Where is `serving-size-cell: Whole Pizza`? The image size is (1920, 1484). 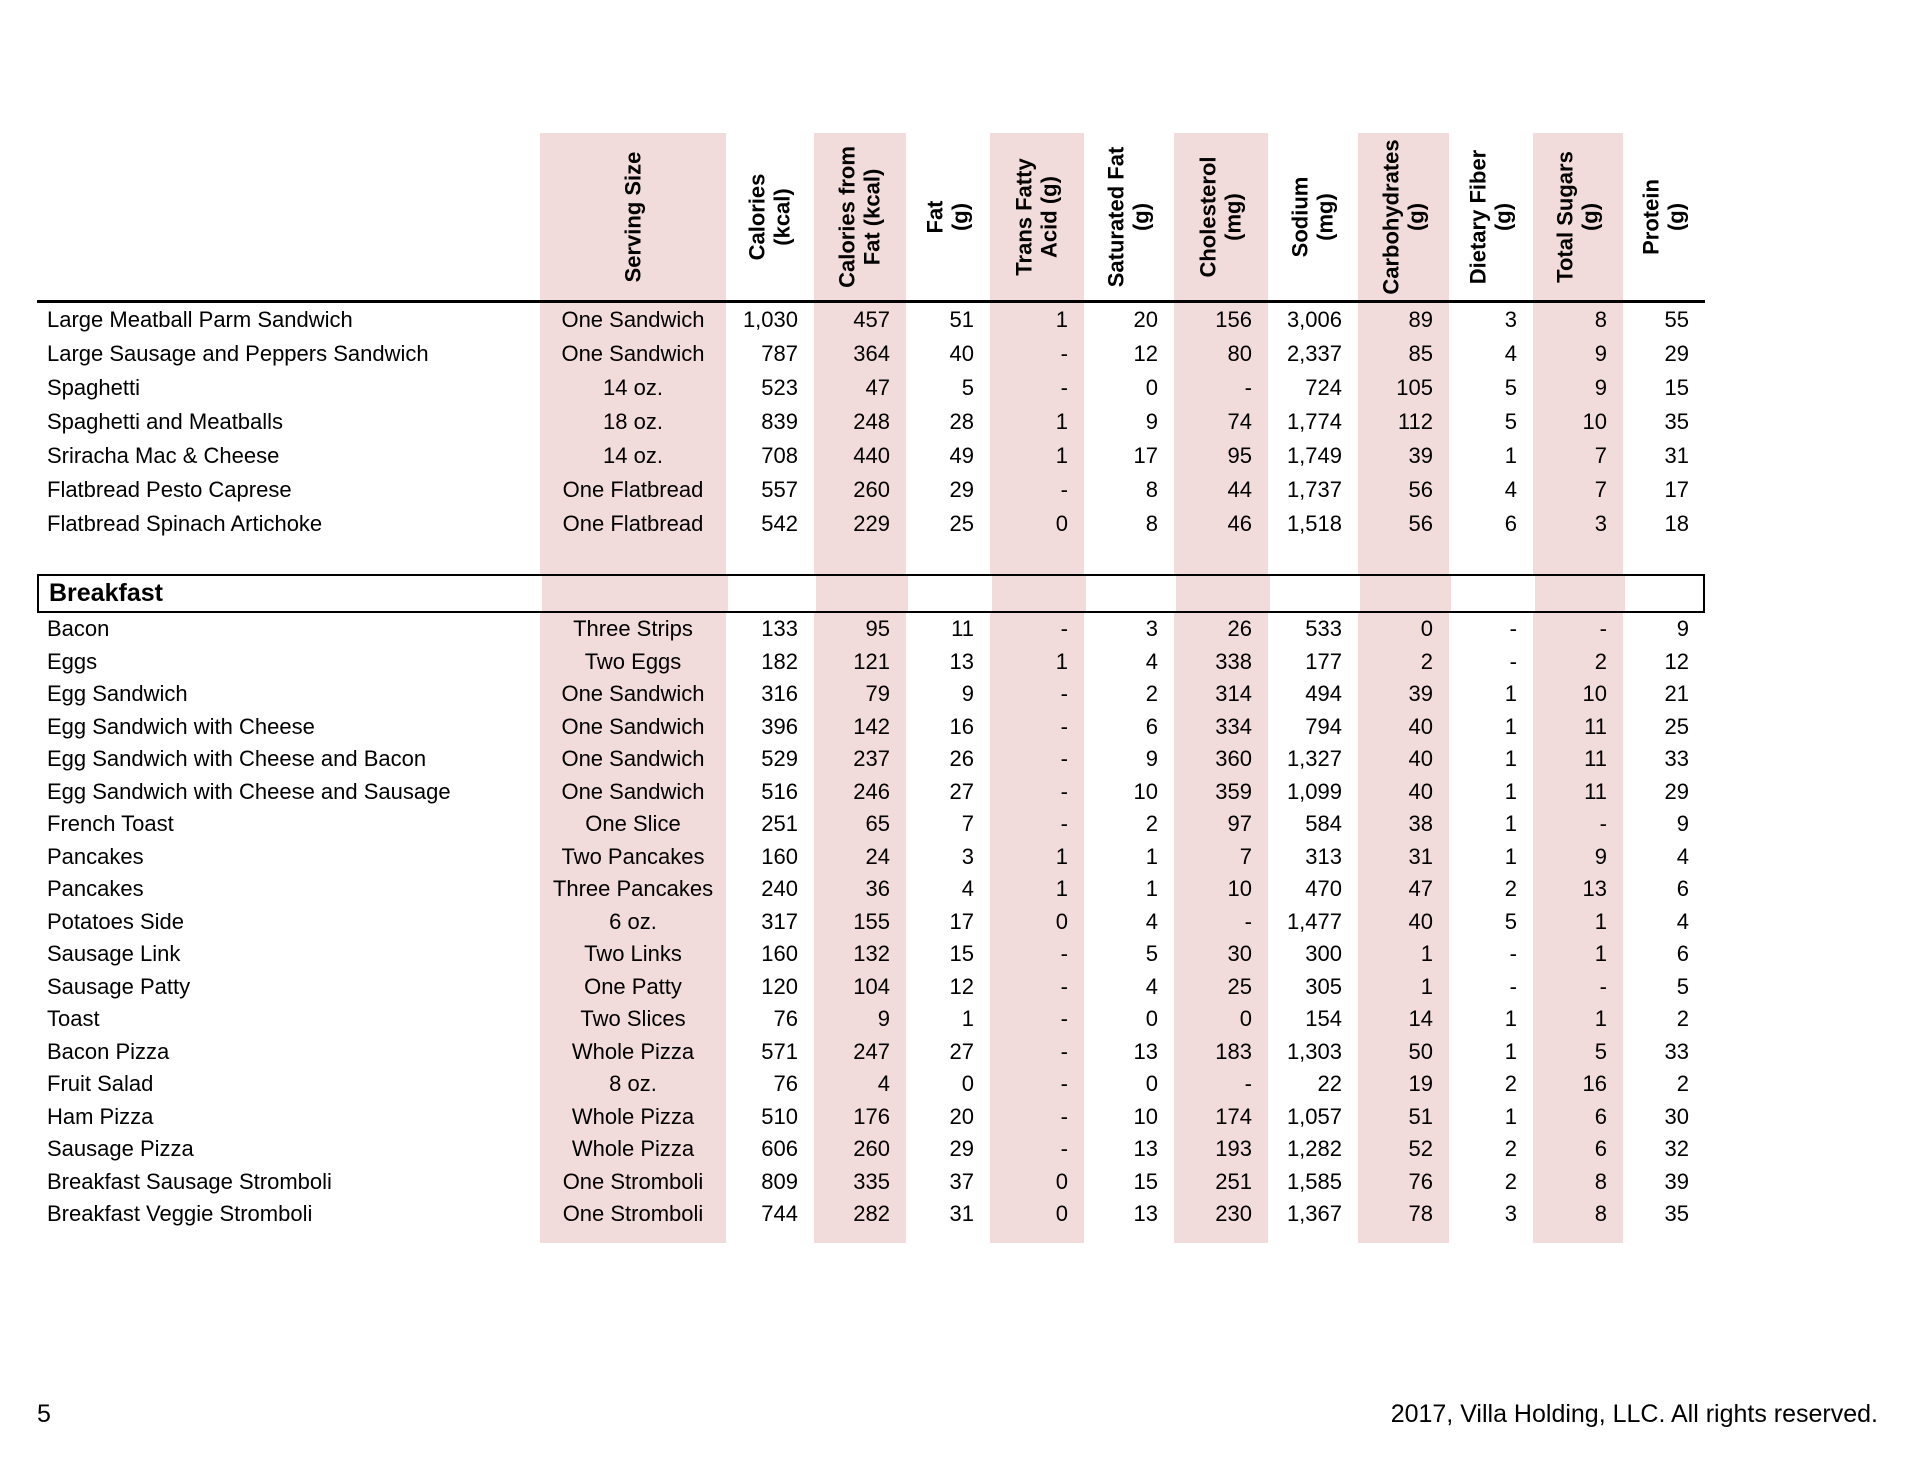 serving-size-cell: Whole Pizza is located at coordinates (633, 1149).